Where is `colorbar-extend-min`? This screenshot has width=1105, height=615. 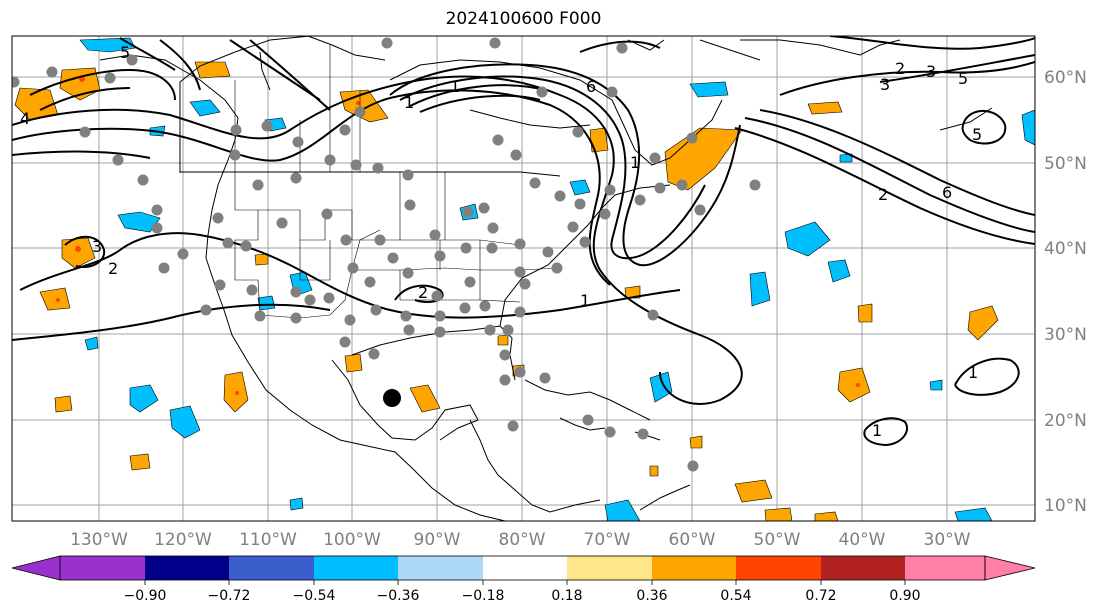
colorbar-extend-min is located at coordinates (36, 568).